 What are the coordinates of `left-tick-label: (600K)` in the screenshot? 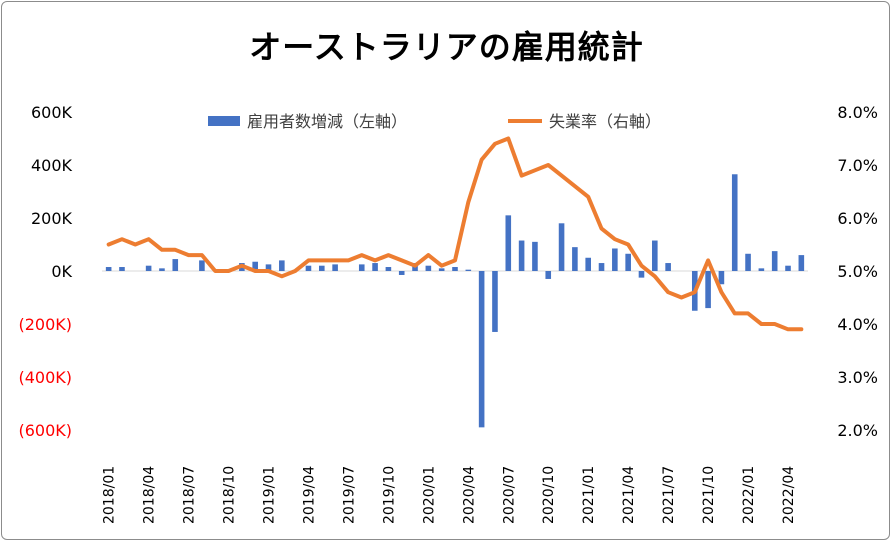 It's located at (45, 430).